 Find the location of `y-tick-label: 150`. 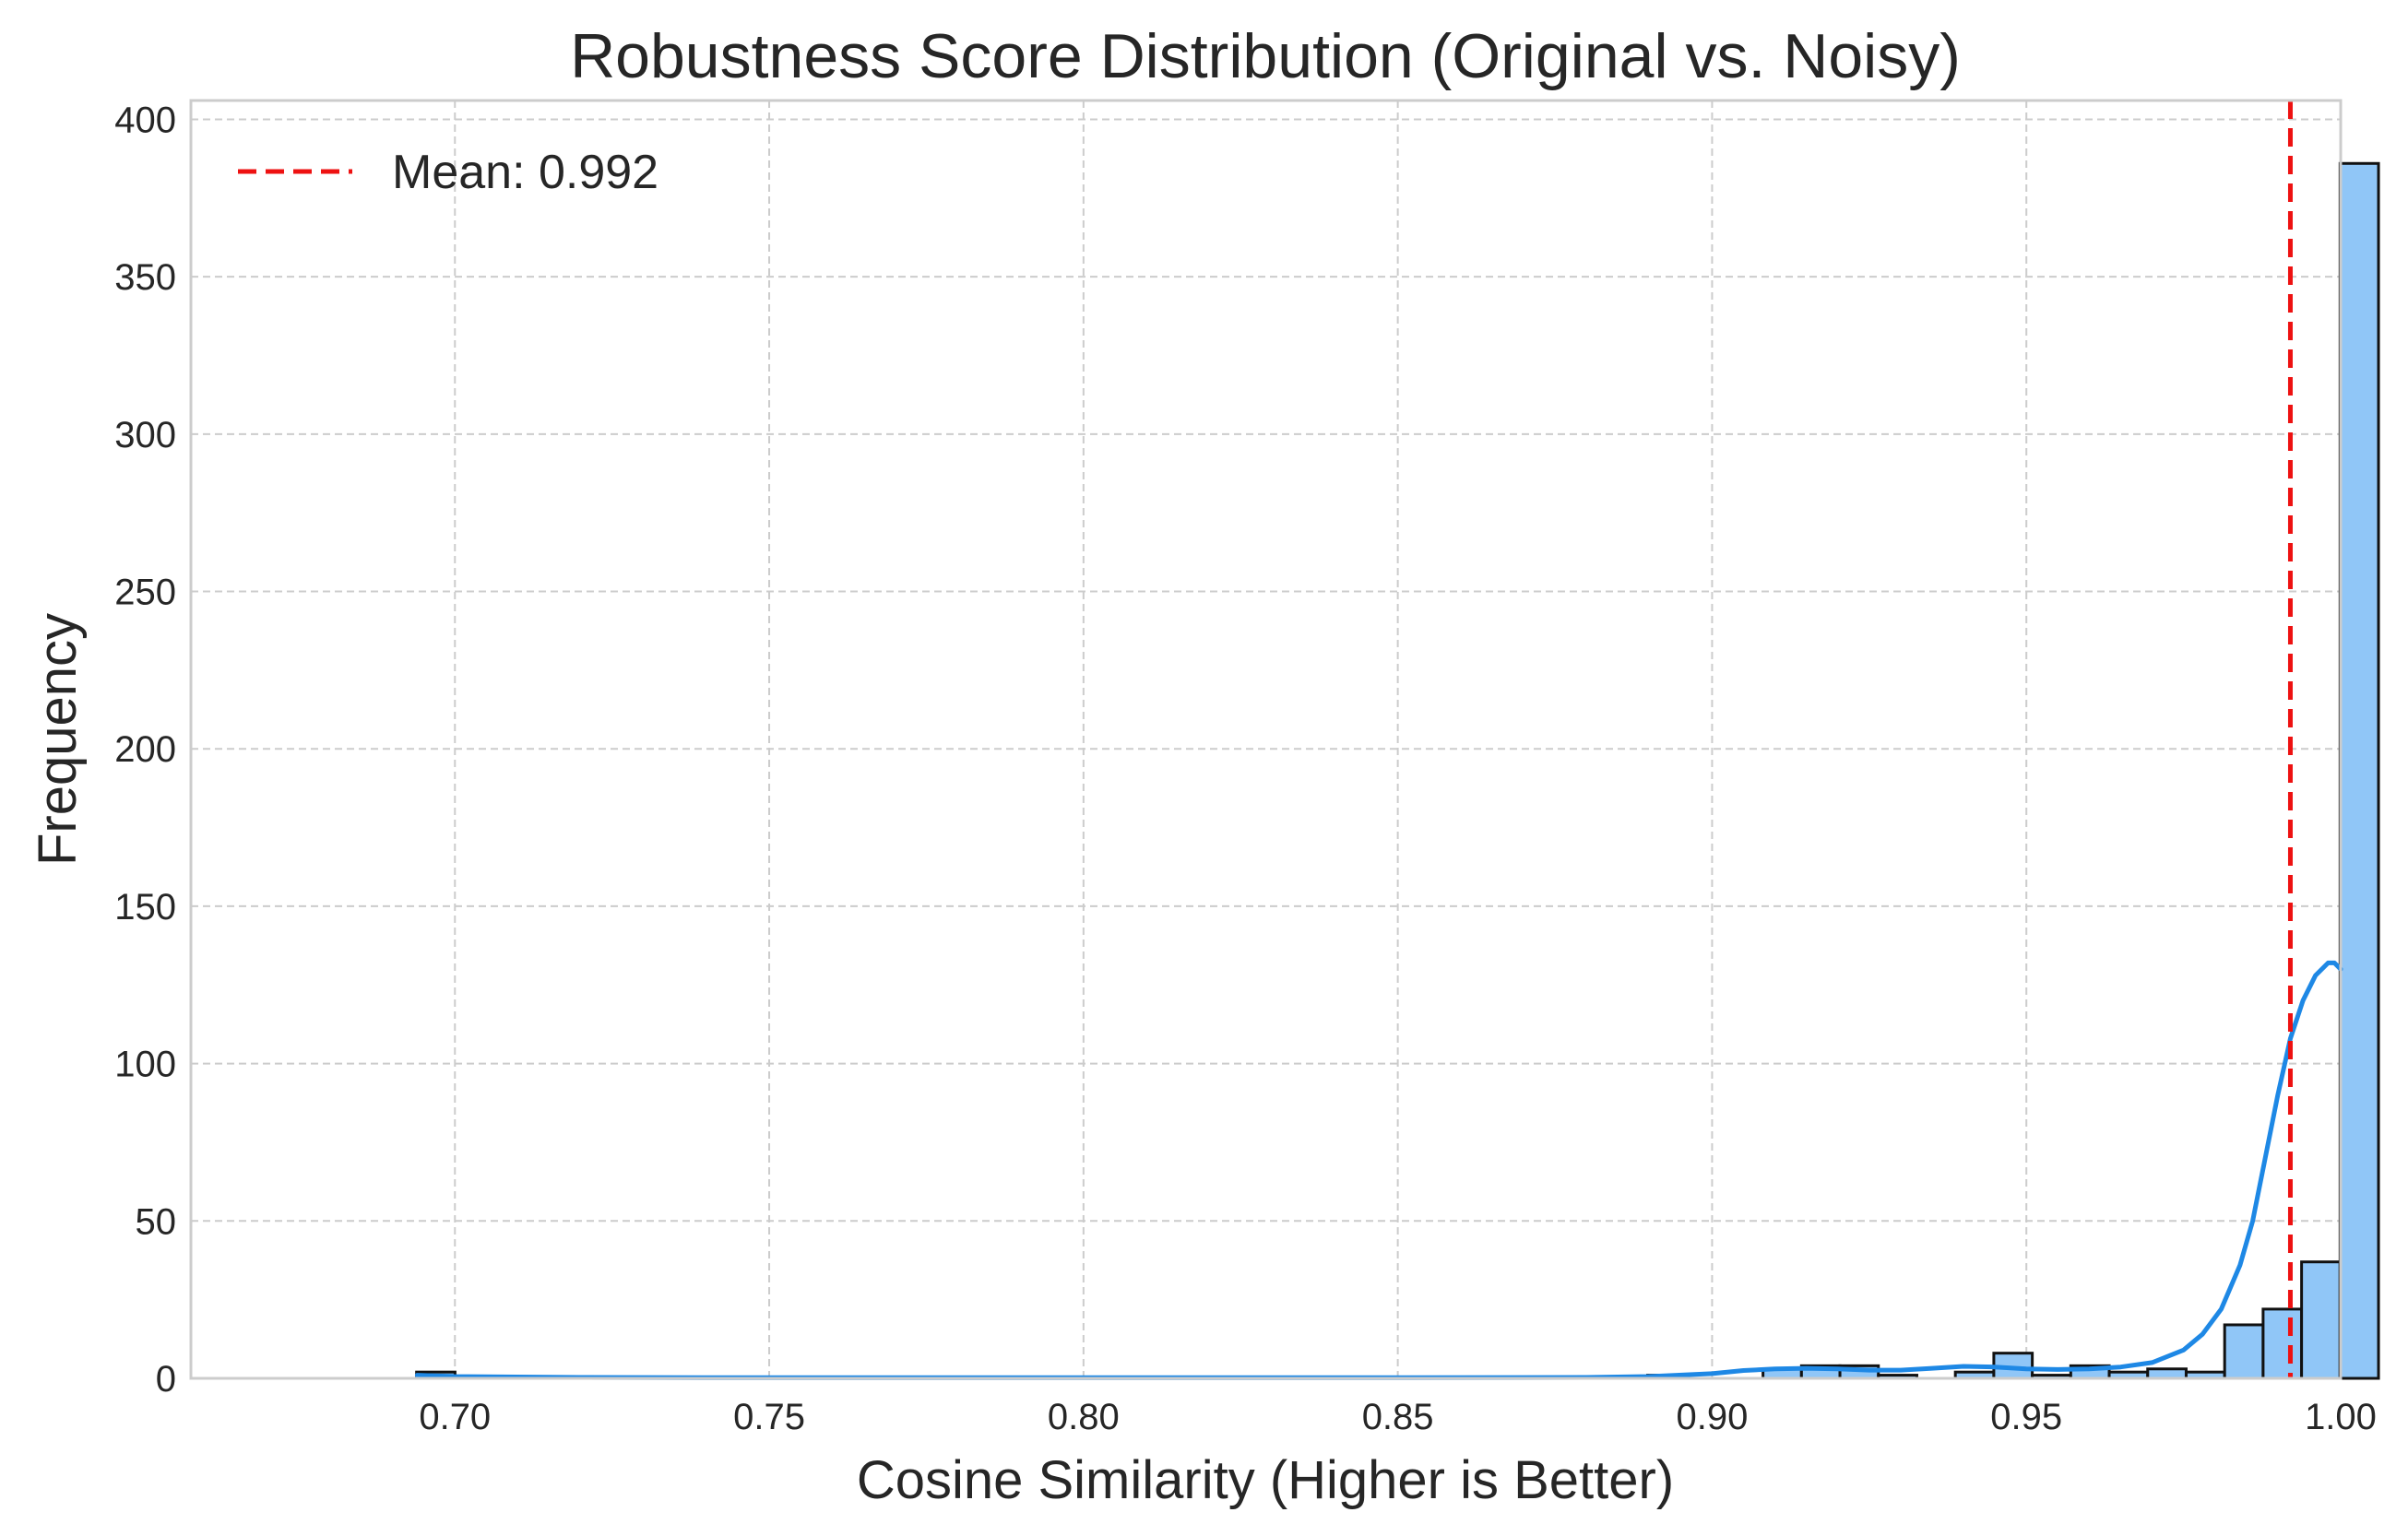

y-tick-label: 150 is located at coordinates (145, 908).